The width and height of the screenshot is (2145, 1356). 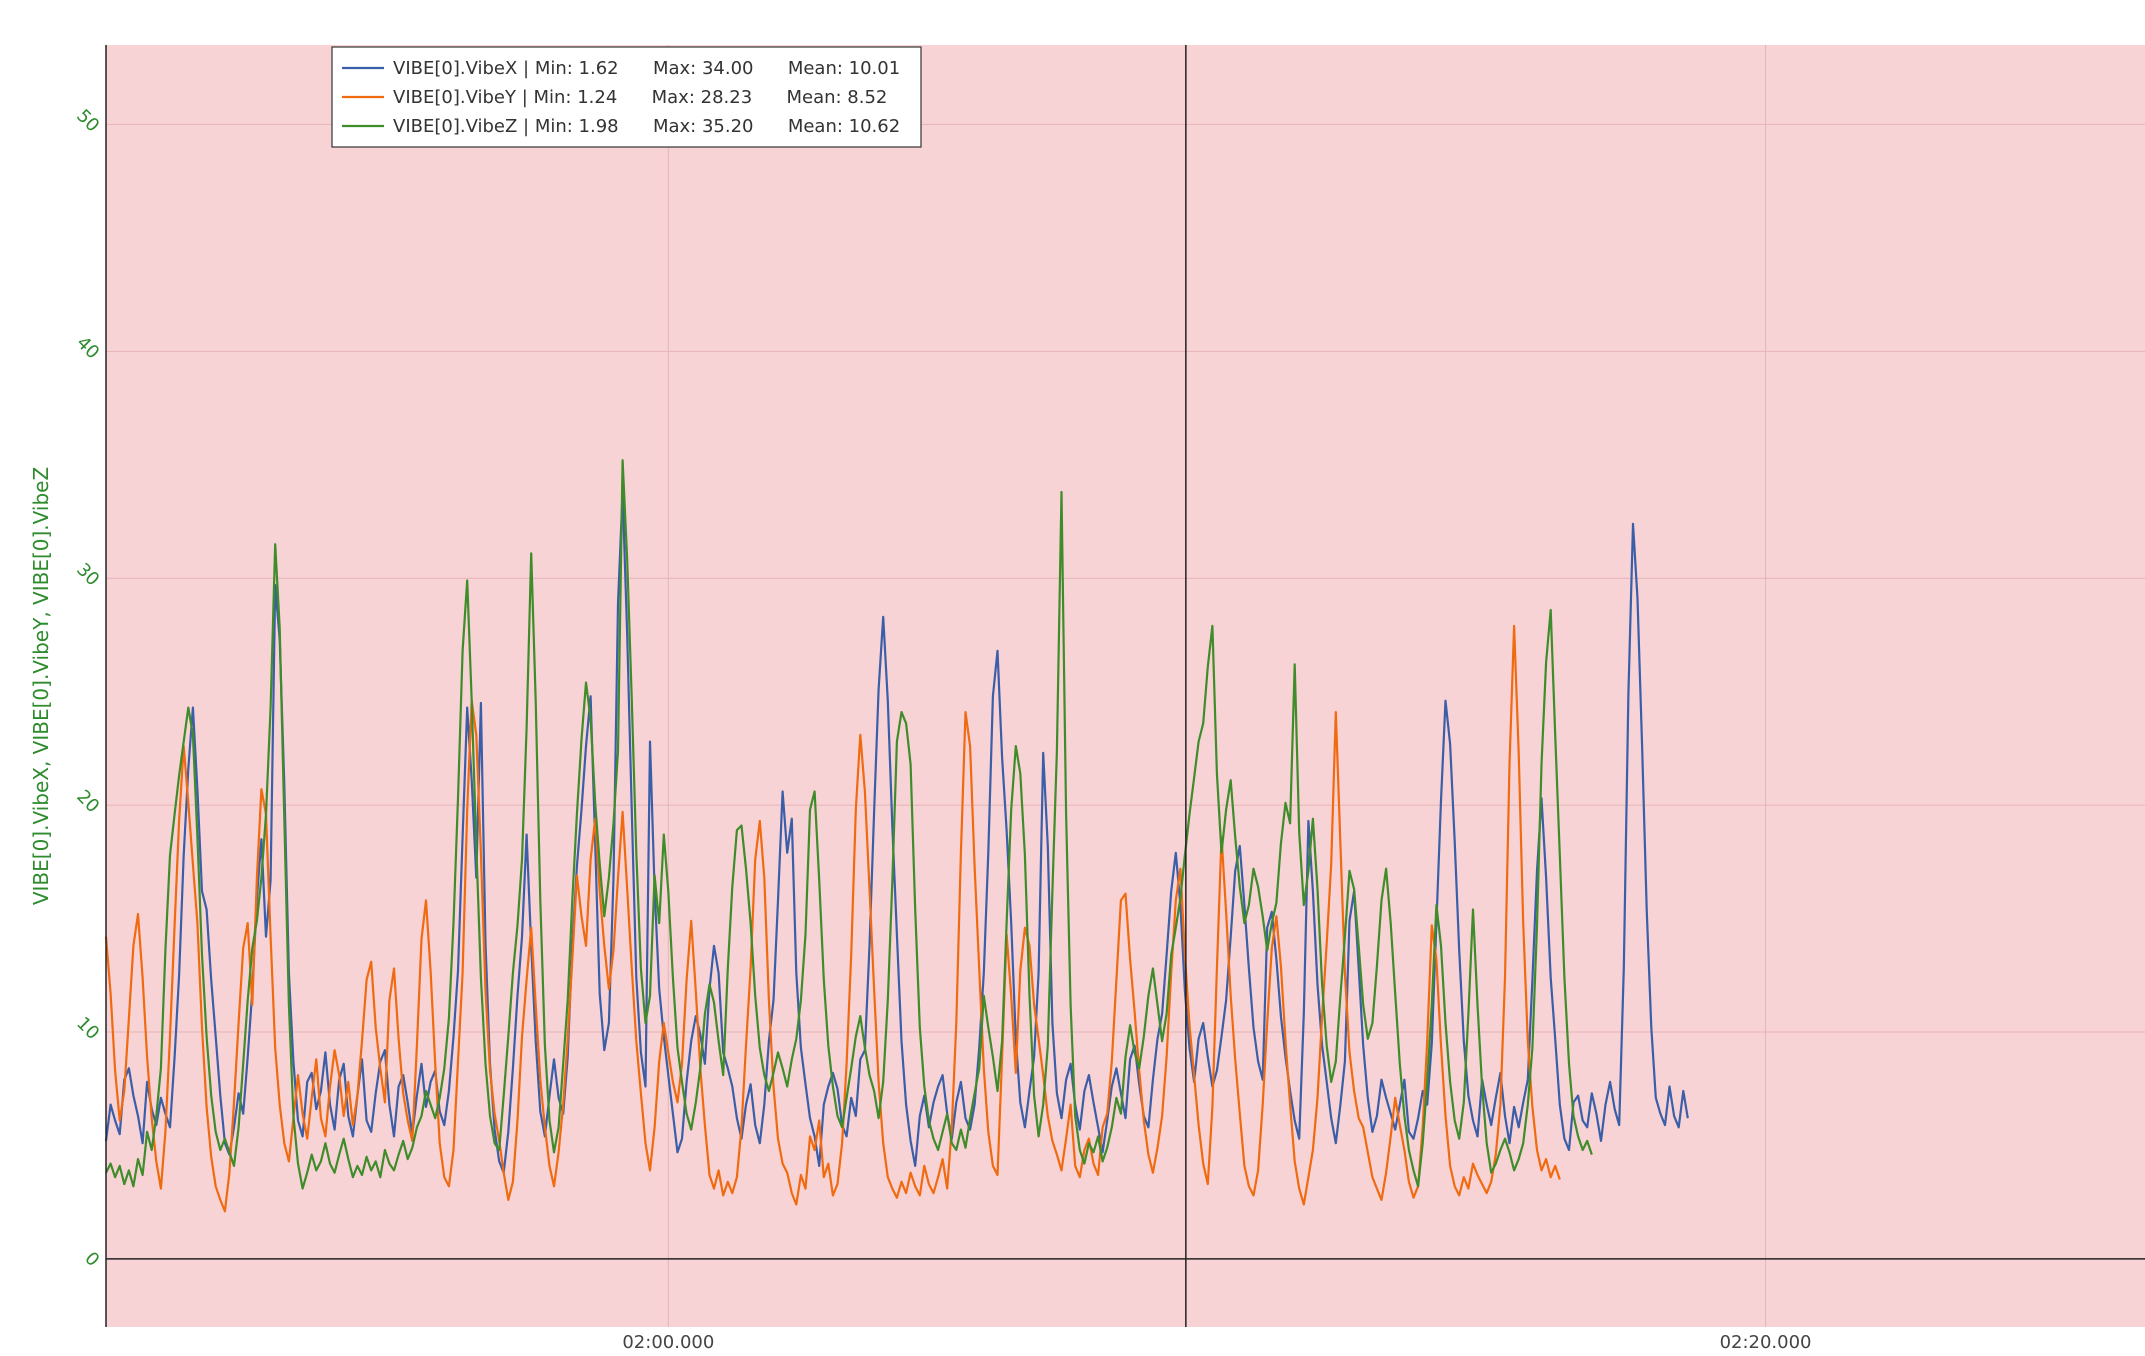 What do you see at coordinates (87, 574) in the screenshot?
I see `y-tick-label: 30` at bounding box center [87, 574].